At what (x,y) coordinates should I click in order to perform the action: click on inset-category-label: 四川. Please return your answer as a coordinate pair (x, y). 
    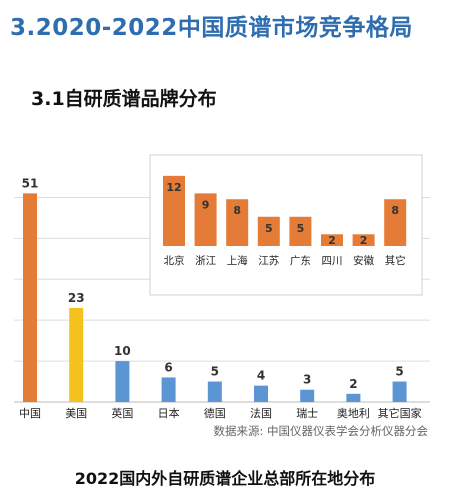
    Looking at the image, I should click on (332, 261).